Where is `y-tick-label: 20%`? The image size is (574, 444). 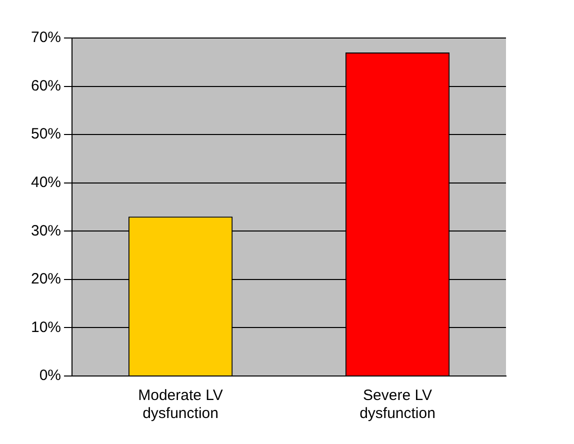 y-tick-label: 20% is located at coordinates (46, 279).